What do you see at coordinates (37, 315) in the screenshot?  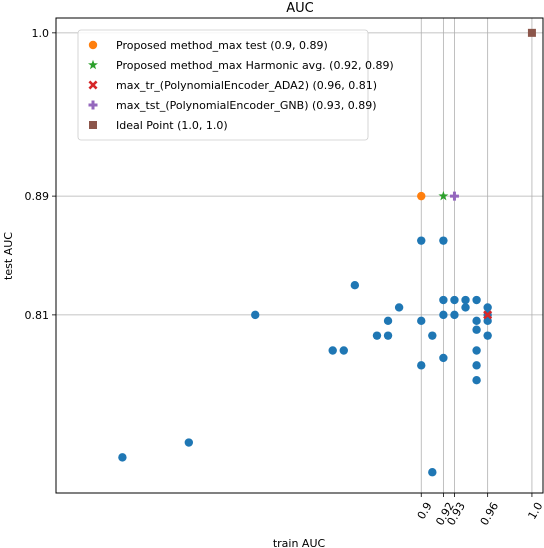 I see `y-tick-label: 0.81` at bounding box center [37, 315].